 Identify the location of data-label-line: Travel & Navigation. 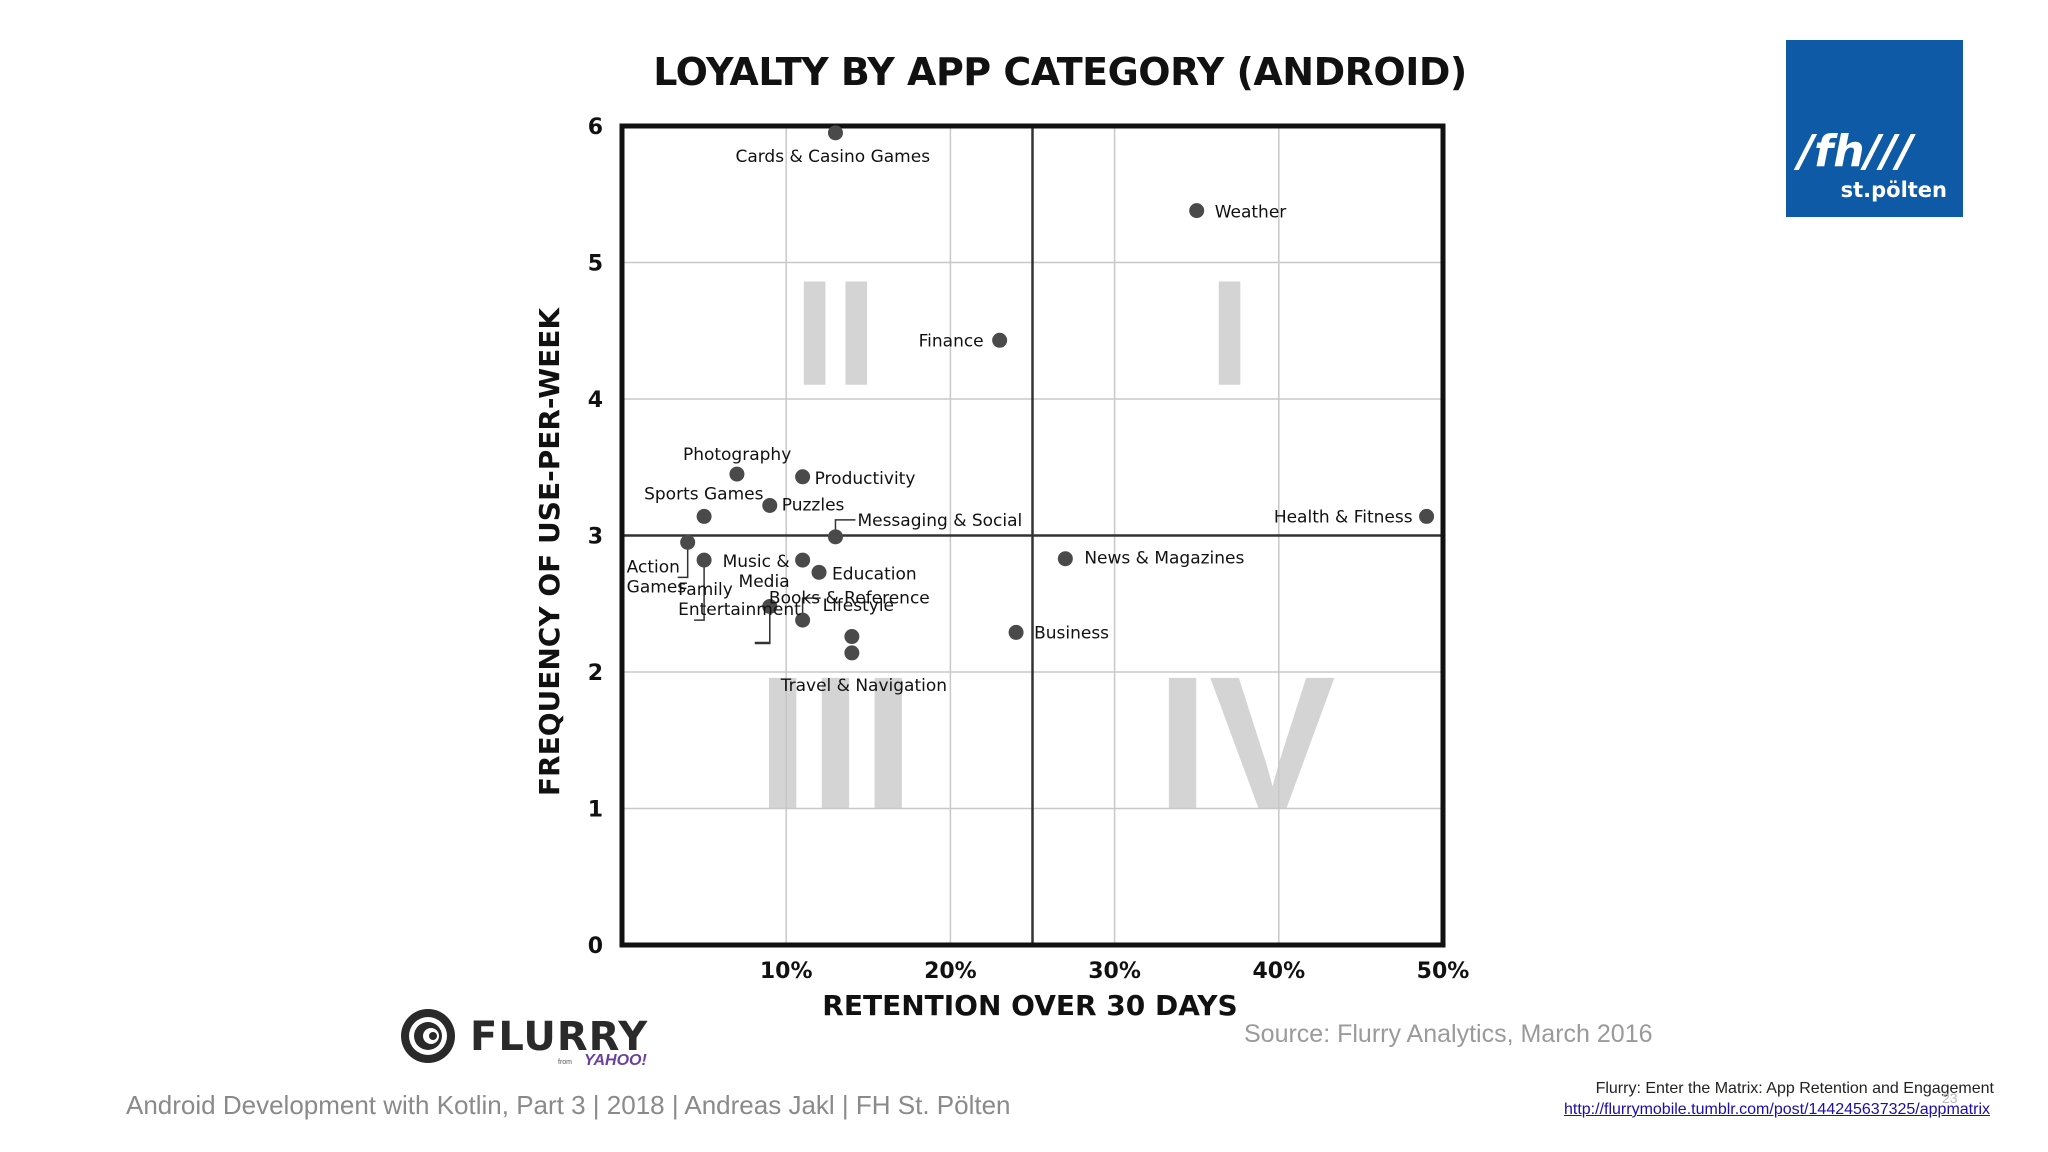
(863, 686).